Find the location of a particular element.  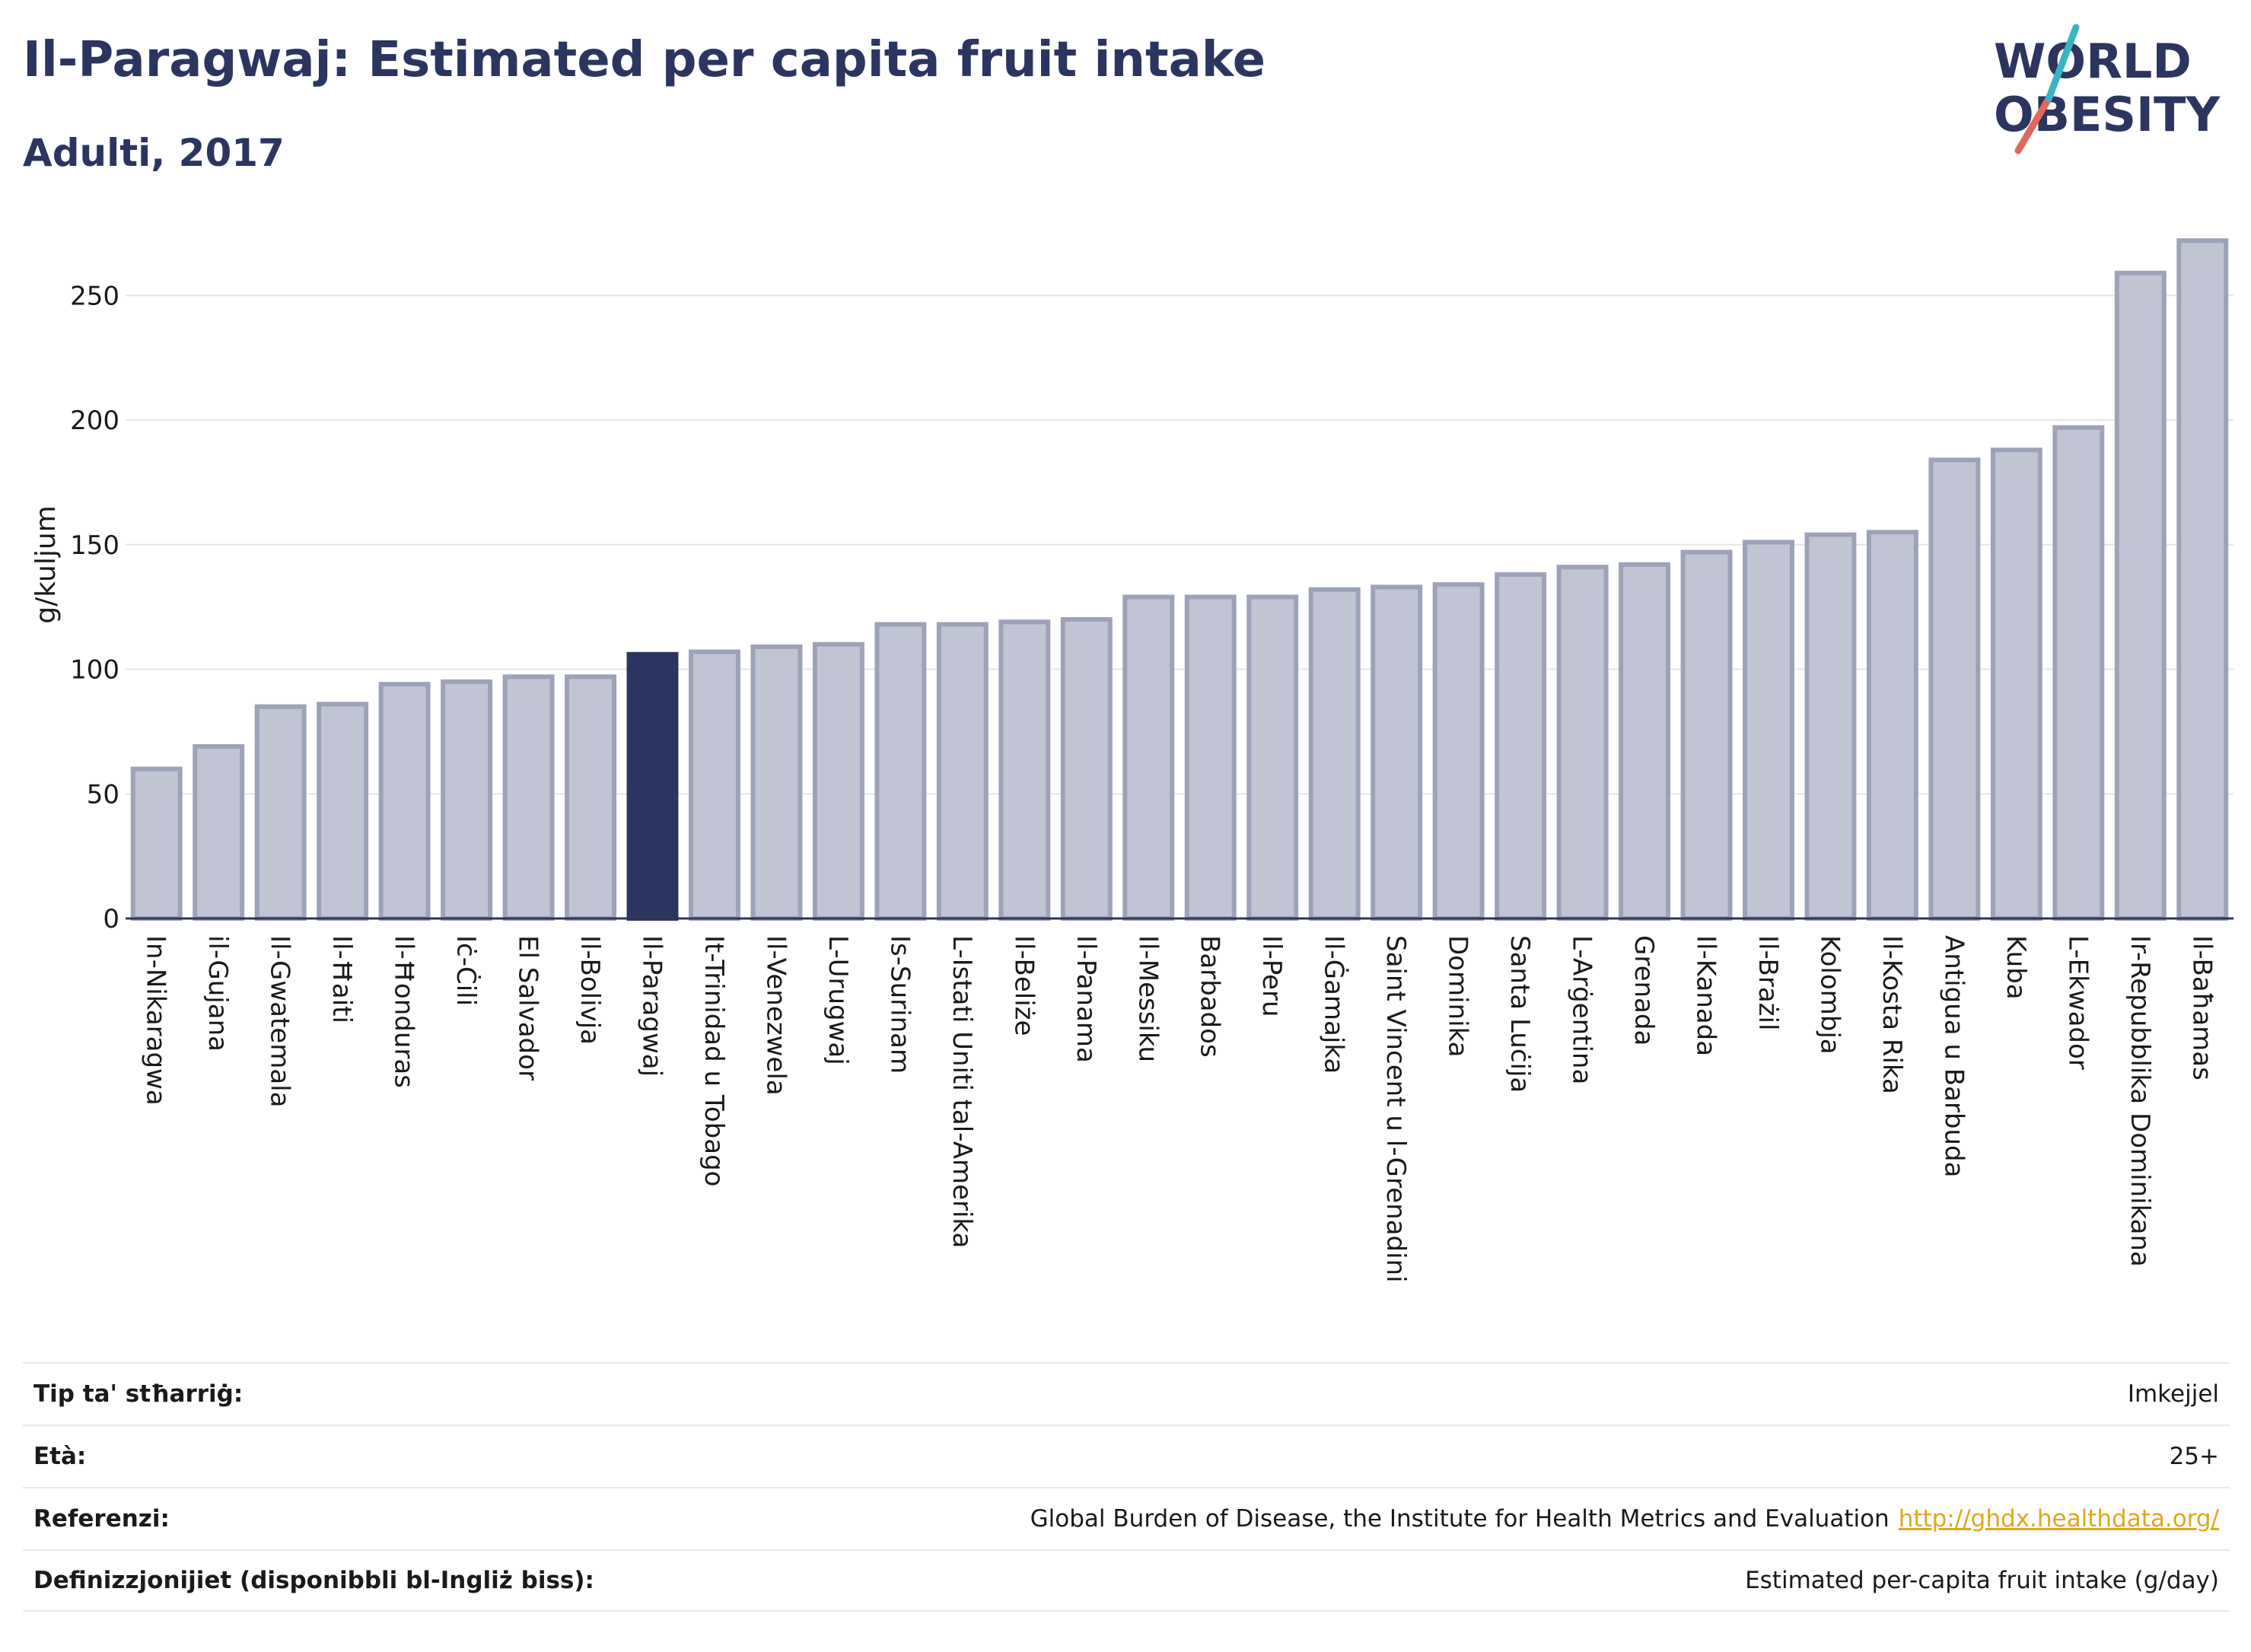

bar-highlighted is located at coordinates (652, 786).